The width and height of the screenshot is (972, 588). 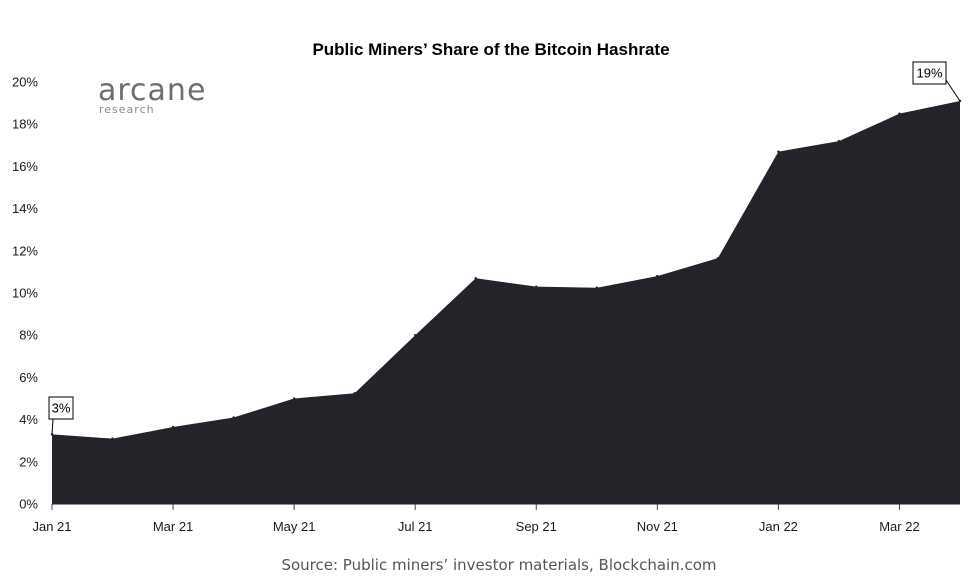 I want to click on x-tick-label: Nov 21, so click(x=657, y=526).